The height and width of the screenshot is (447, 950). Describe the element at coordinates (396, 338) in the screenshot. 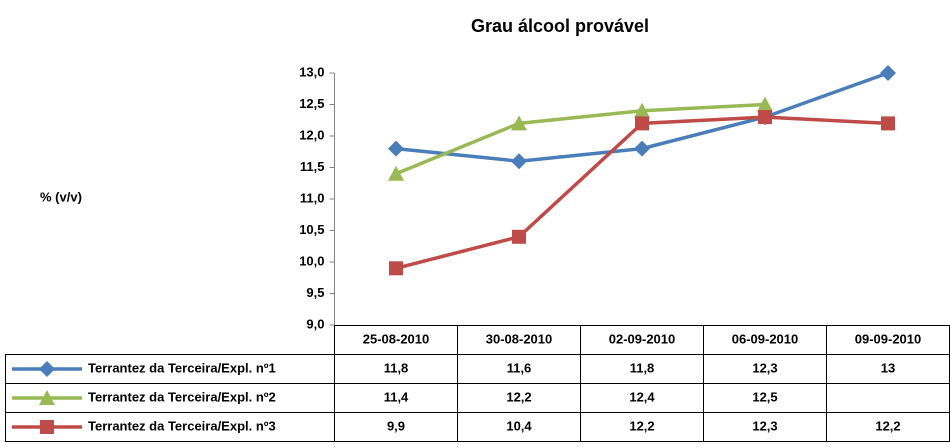

I see `x-tick-label: 25-08-2010` at that location.